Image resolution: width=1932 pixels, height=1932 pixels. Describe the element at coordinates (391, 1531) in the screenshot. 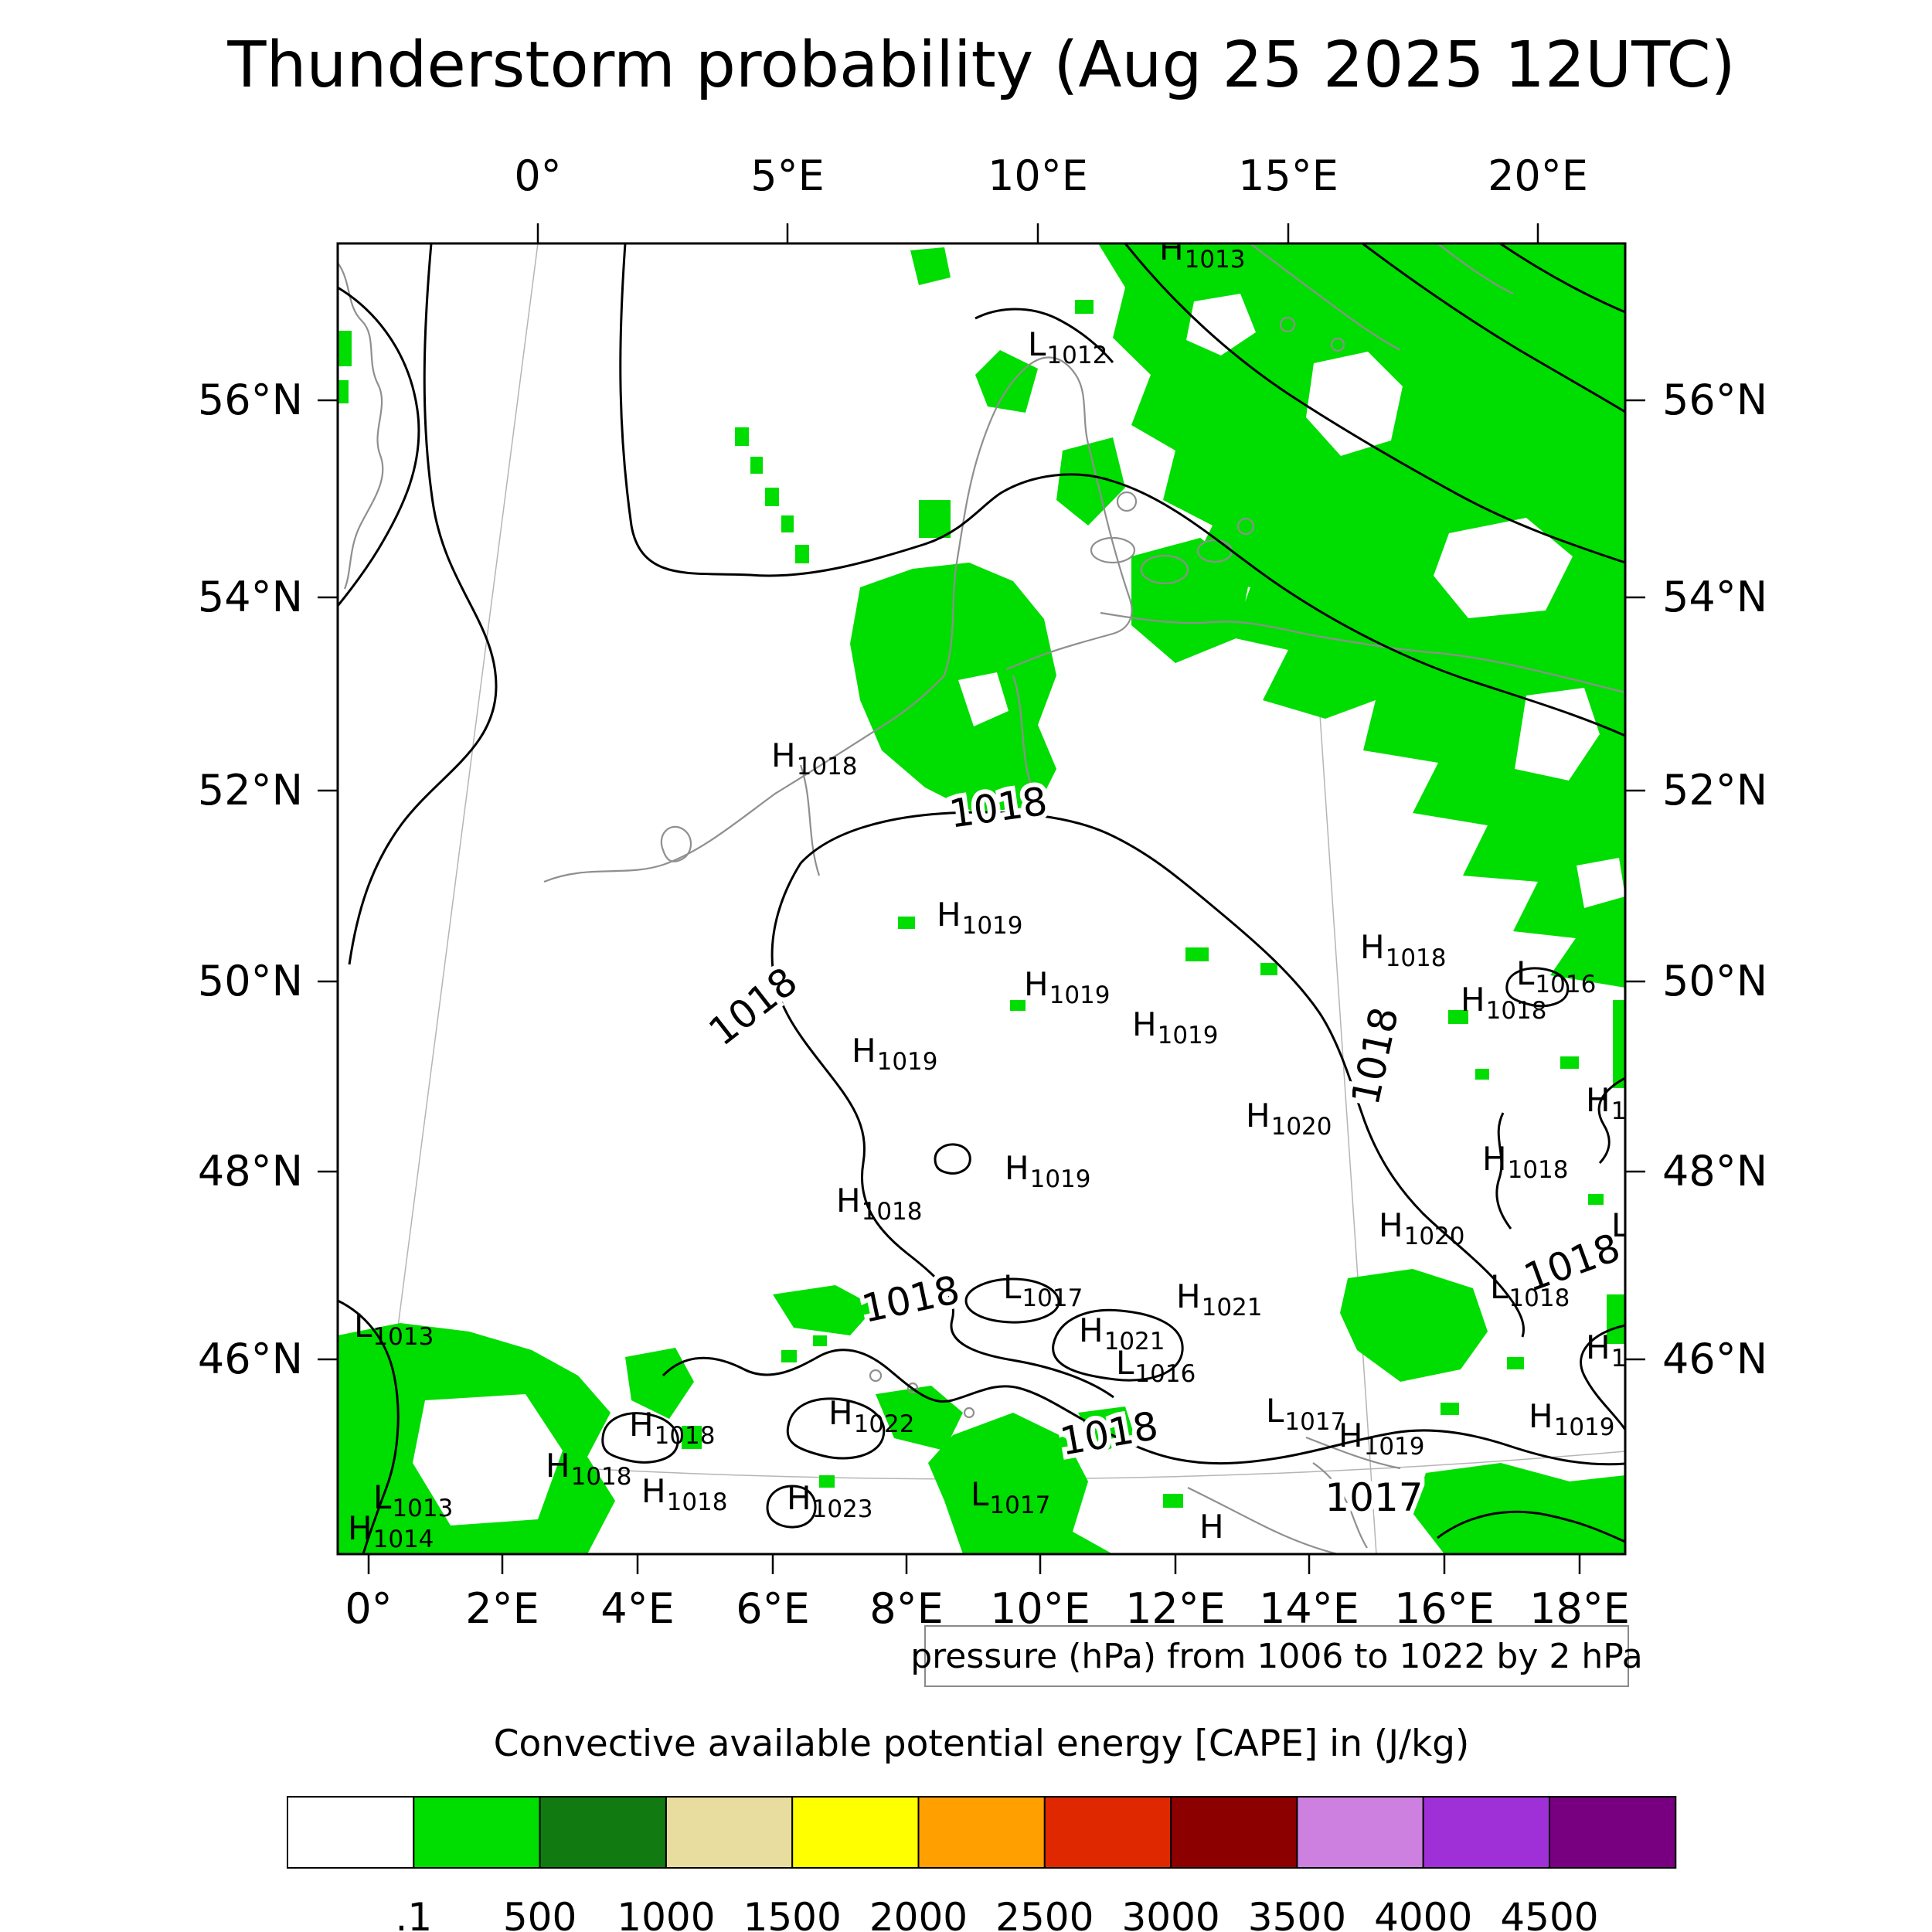

I see `pressure-label-H1014: H1014` at that location.